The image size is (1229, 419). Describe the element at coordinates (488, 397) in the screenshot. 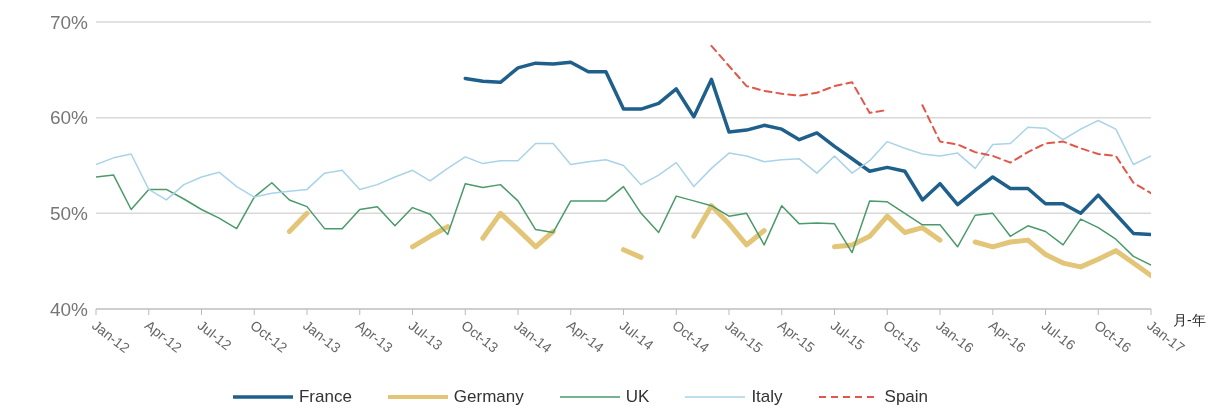

I see `legend-label: Germany` at that location.